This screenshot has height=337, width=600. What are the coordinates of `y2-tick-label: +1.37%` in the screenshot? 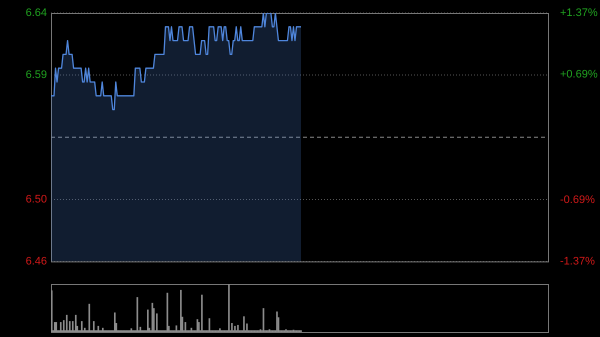 It's located at (579, 13).